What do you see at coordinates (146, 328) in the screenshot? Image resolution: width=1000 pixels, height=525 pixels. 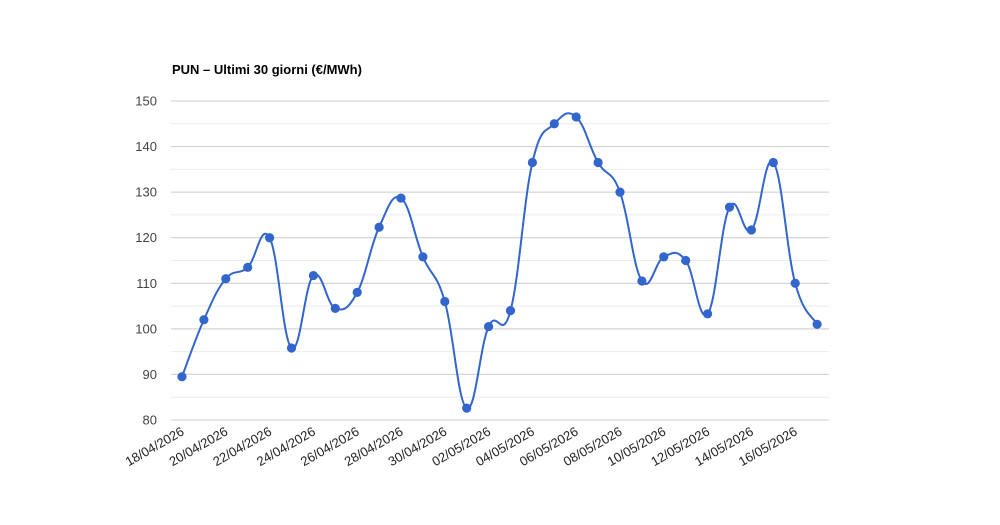 I see `y-tick-label: 100` at bounding box center [146, 328].